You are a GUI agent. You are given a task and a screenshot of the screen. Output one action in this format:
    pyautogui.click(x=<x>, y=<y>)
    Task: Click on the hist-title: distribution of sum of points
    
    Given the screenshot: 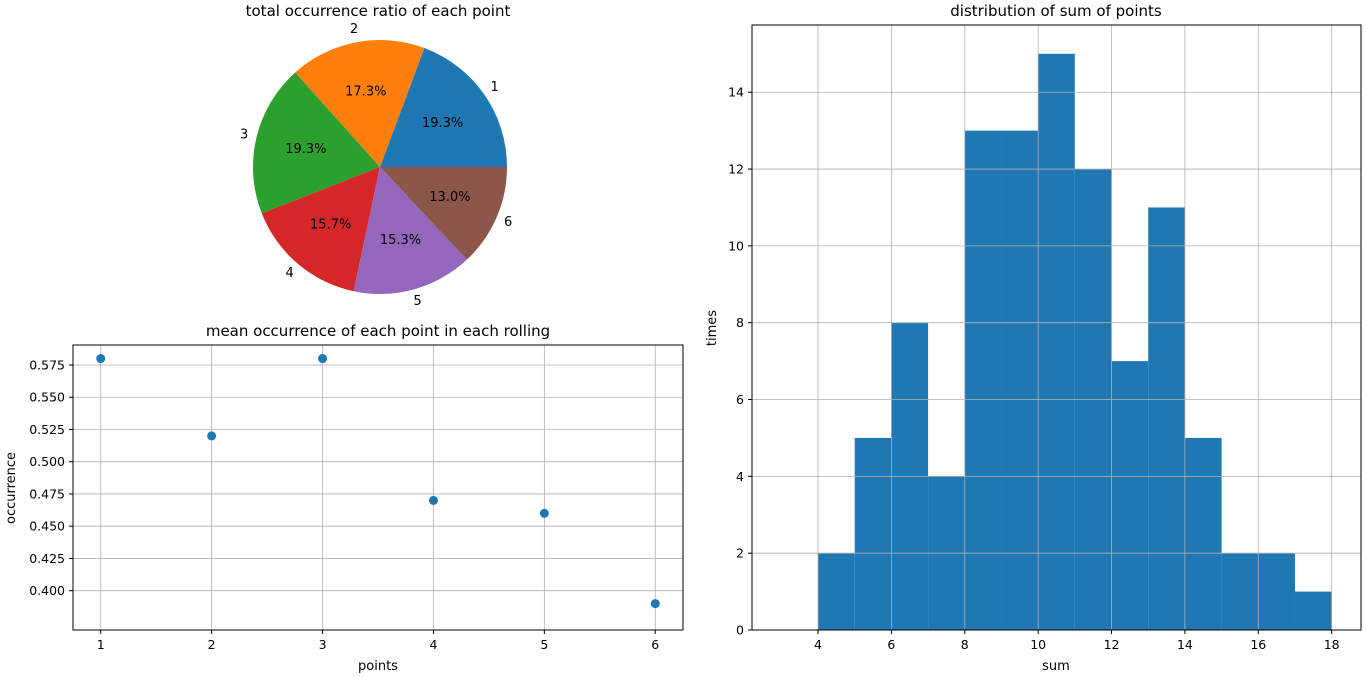 What is the action you would take?
    pyautogui.click(x=1056, y=11)
    